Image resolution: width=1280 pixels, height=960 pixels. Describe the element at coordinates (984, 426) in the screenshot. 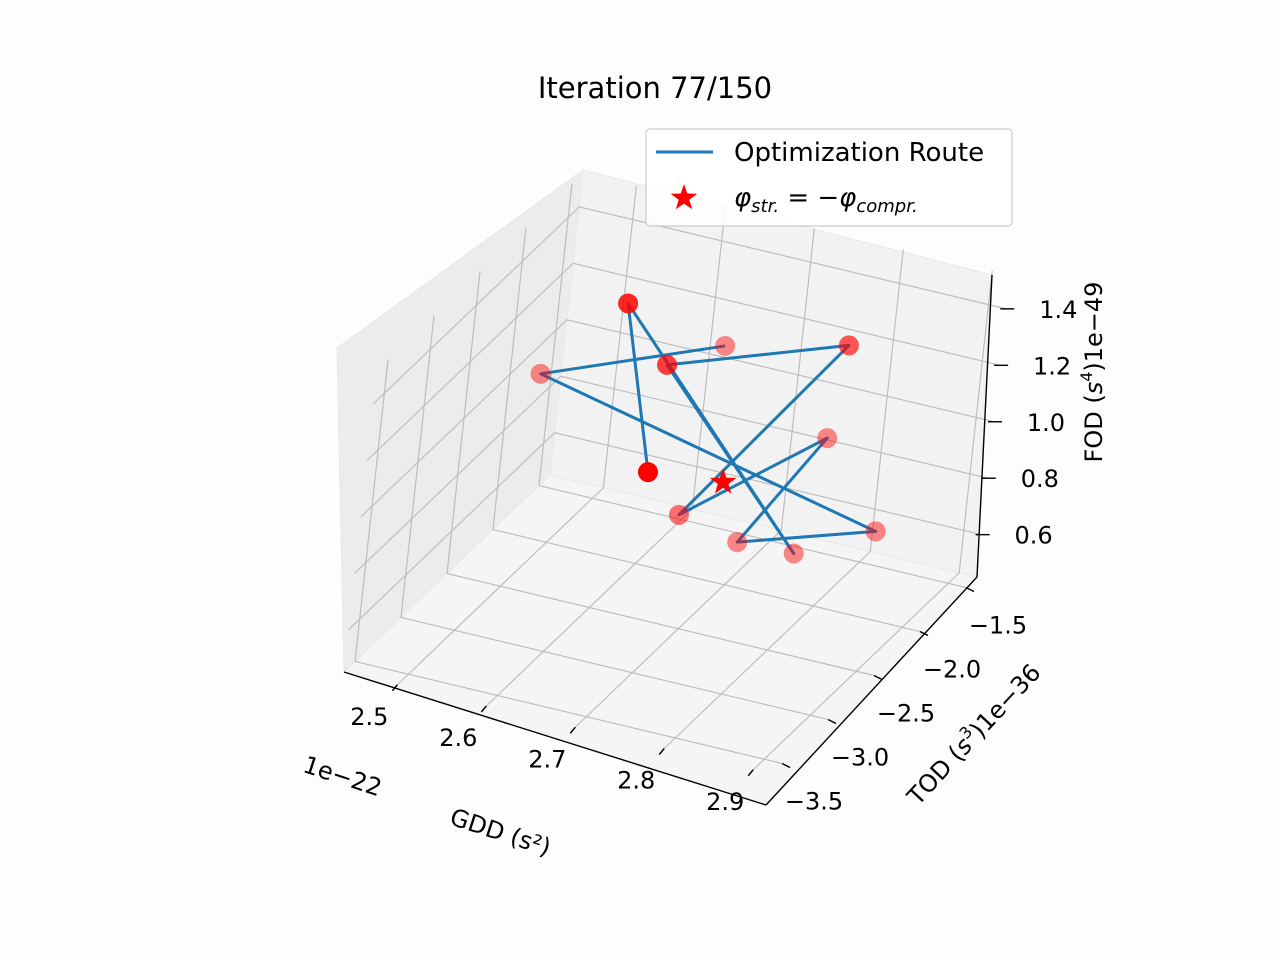

I see `z-axis-line` at that location.